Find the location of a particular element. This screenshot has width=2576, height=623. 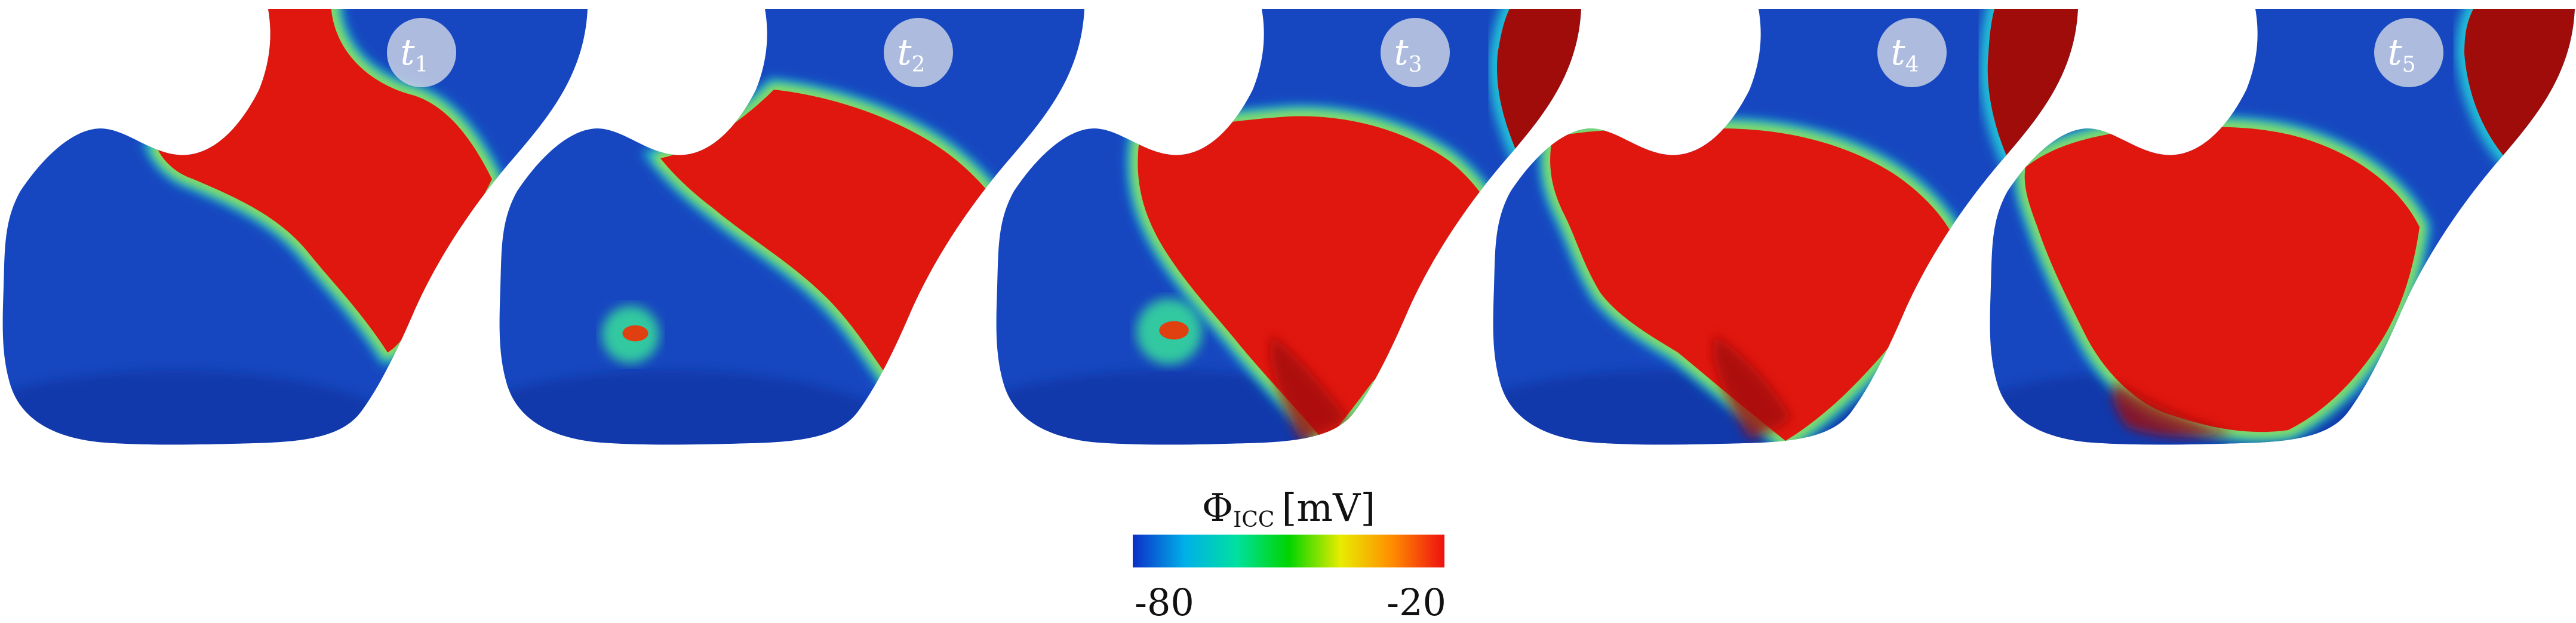

colorbar-title: ΦICC [mV] is located at coordinates (1289, 509).